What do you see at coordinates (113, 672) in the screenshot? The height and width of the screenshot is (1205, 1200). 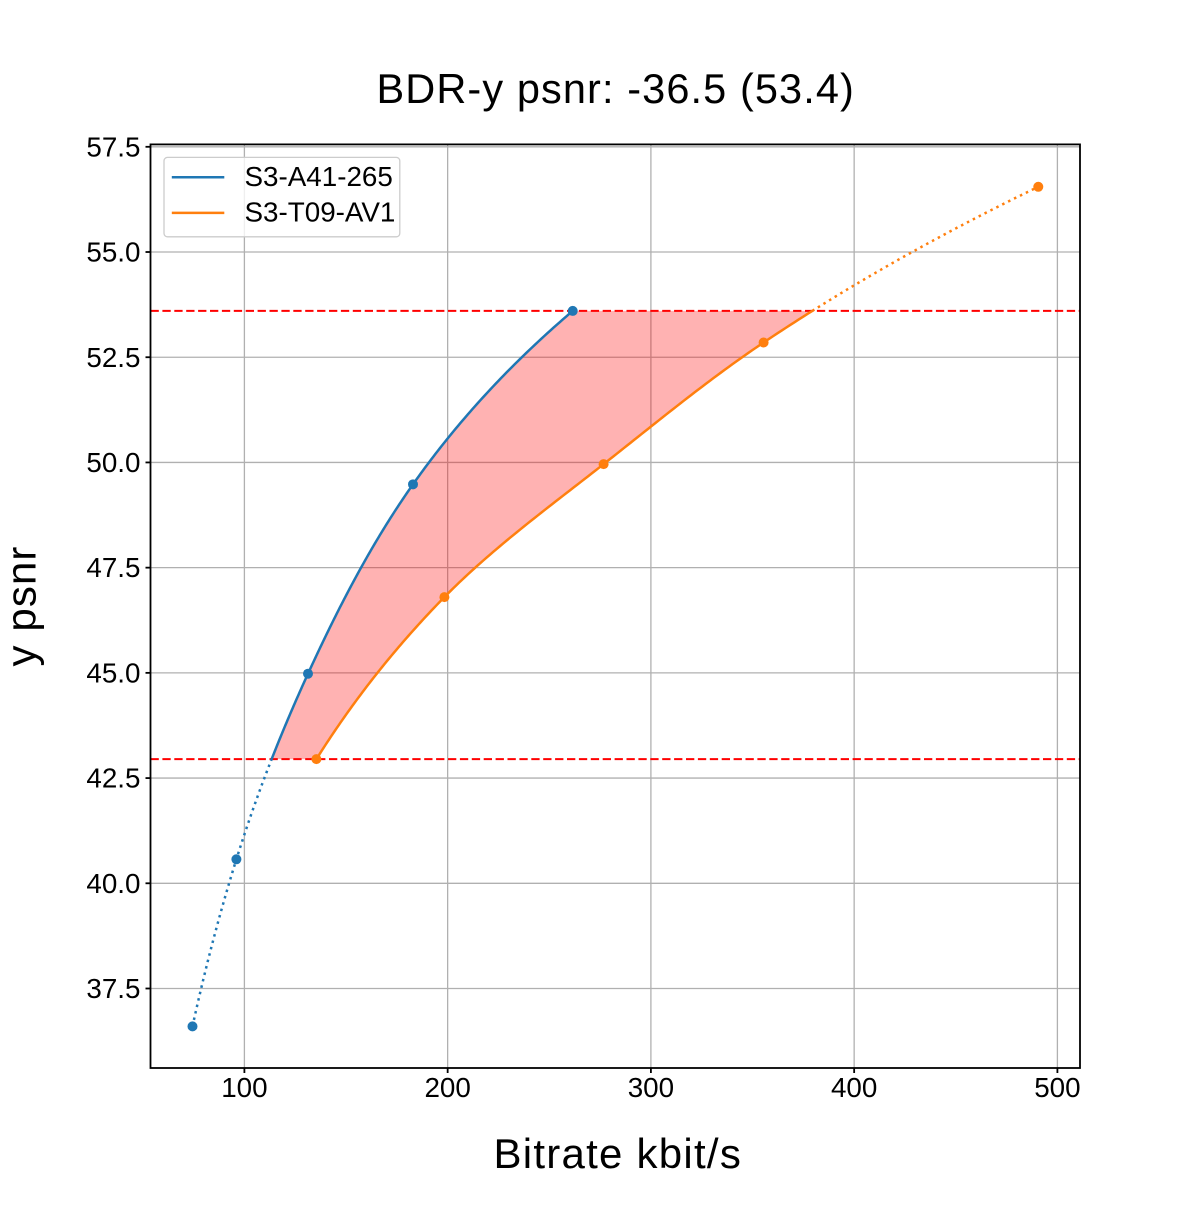 I see `svg-text: 45.0` at bounding box center [113, 672].